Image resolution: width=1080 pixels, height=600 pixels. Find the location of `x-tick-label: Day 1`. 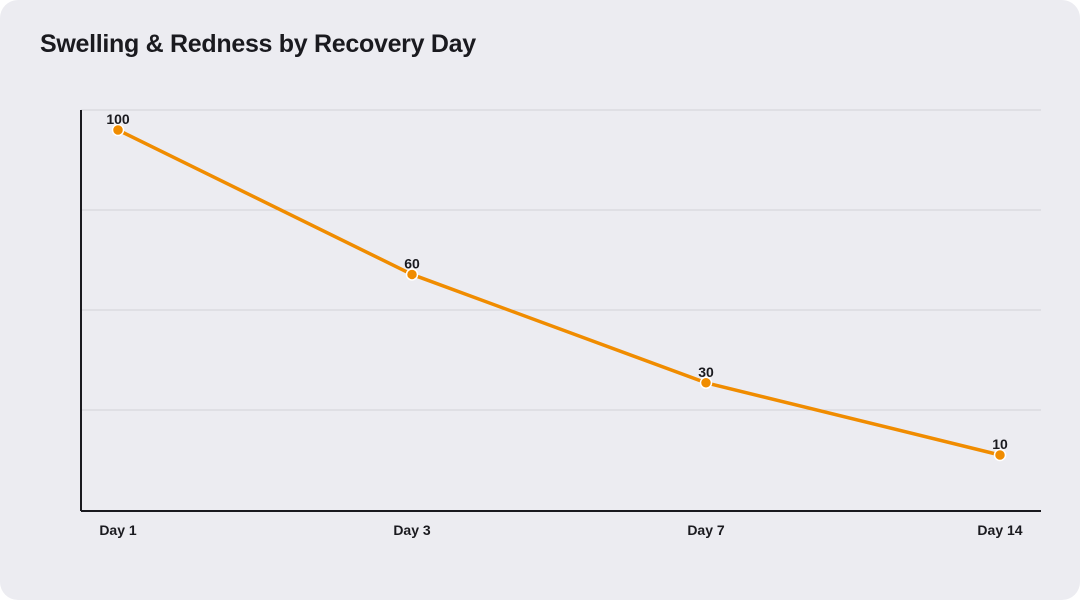

x-tick-label: Day 1 is located at coordinates (118, 530).